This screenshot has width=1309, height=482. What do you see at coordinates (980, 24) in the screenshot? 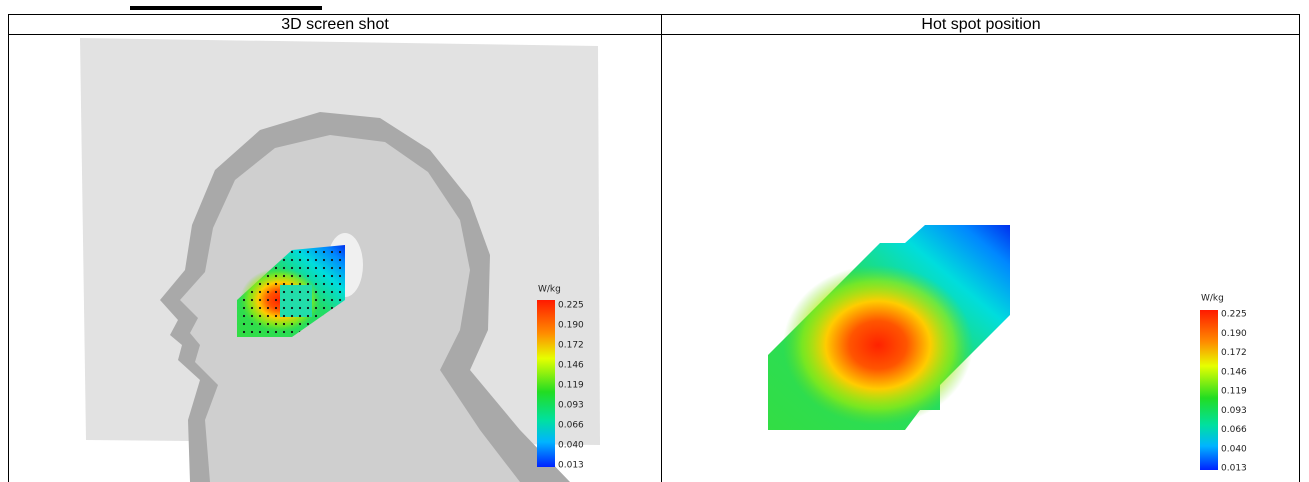
I see `column-header: Hot spot position` at bounding box center [980, 24].